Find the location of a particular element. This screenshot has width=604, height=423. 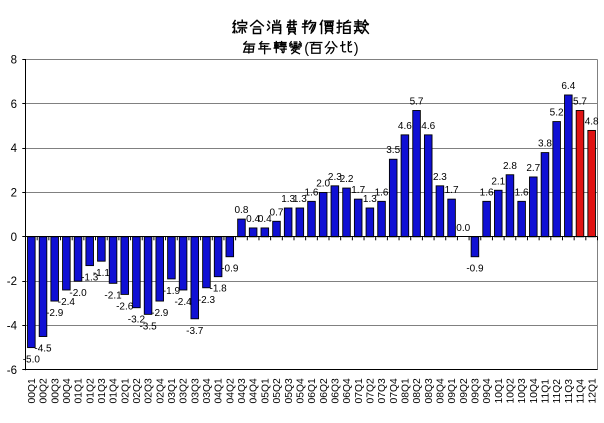

svg-text: 01Q1 is located at coordinates (79, 390).